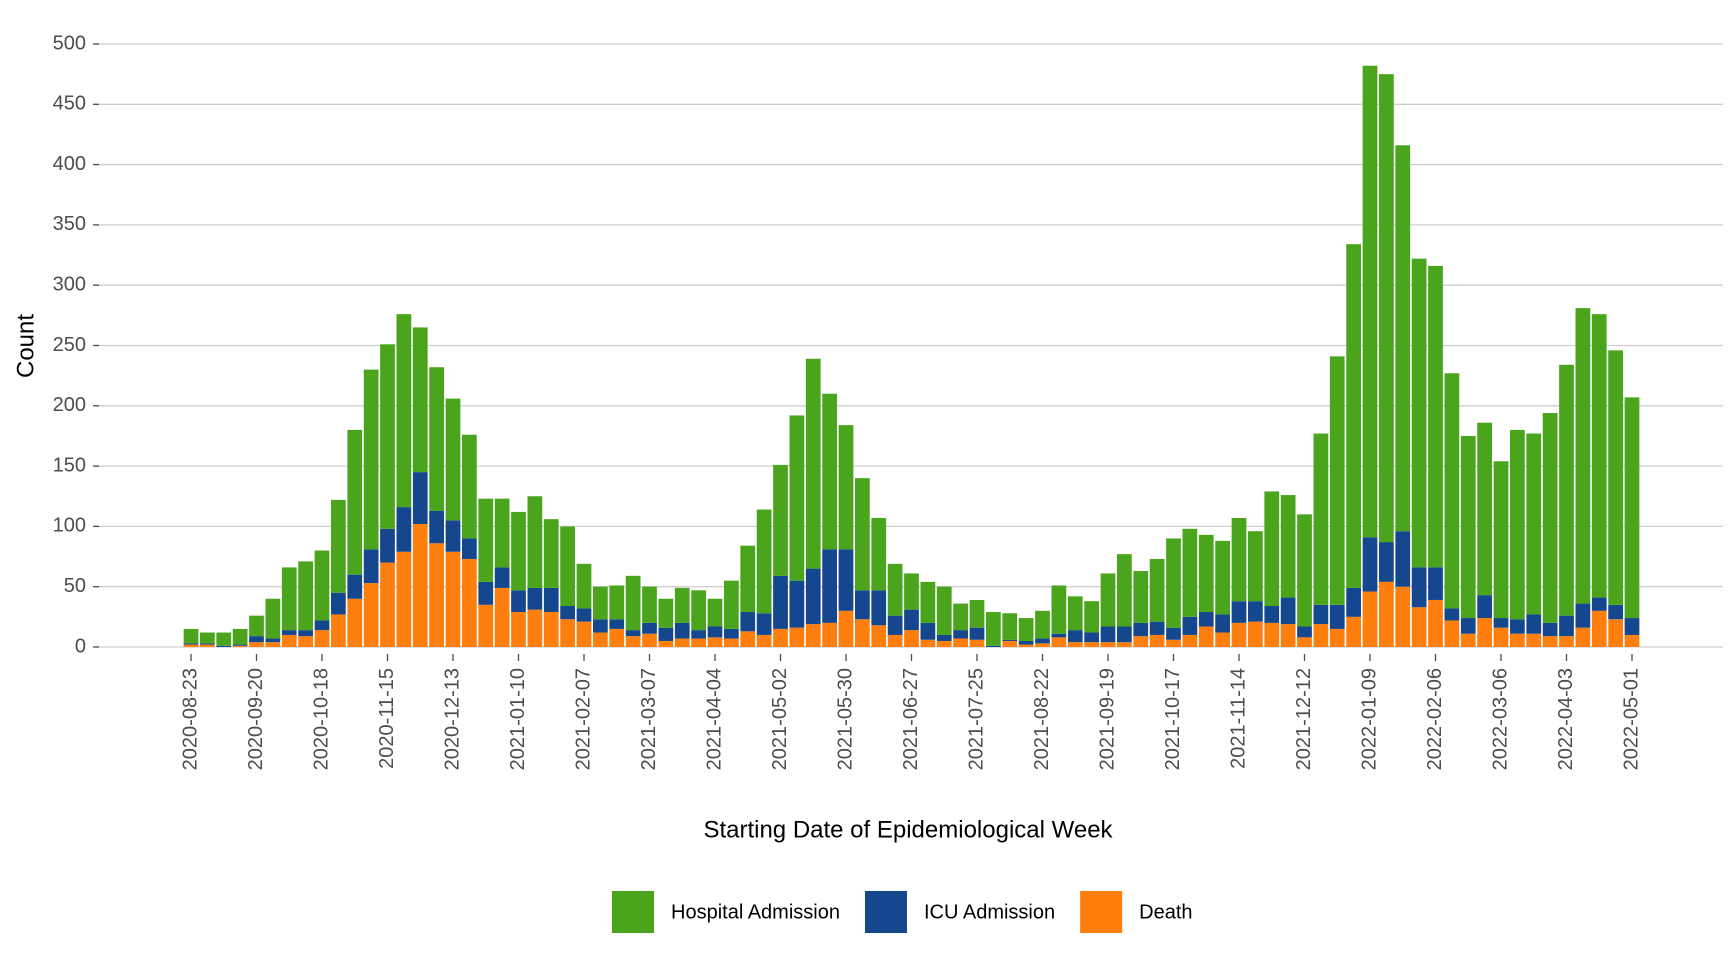 This screenshot has width=1728, height=960. Describe the element at coordinates (911, 719) in the screenshot. I see `x-tick-label: 2021-06-27` at that location.